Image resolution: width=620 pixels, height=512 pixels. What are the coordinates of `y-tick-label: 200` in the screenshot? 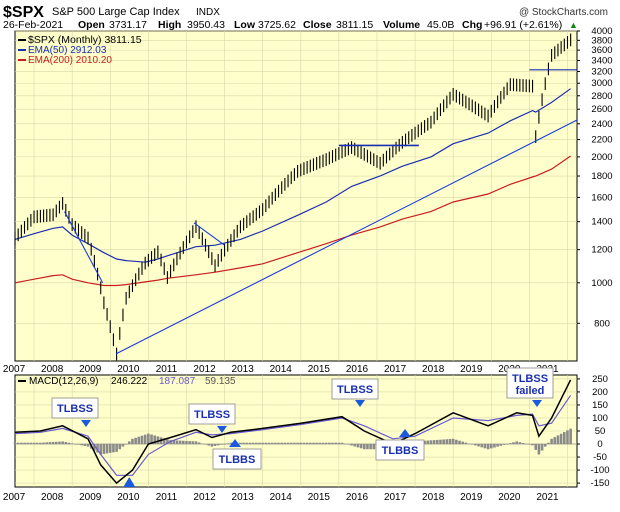 It's located at (600, 392).